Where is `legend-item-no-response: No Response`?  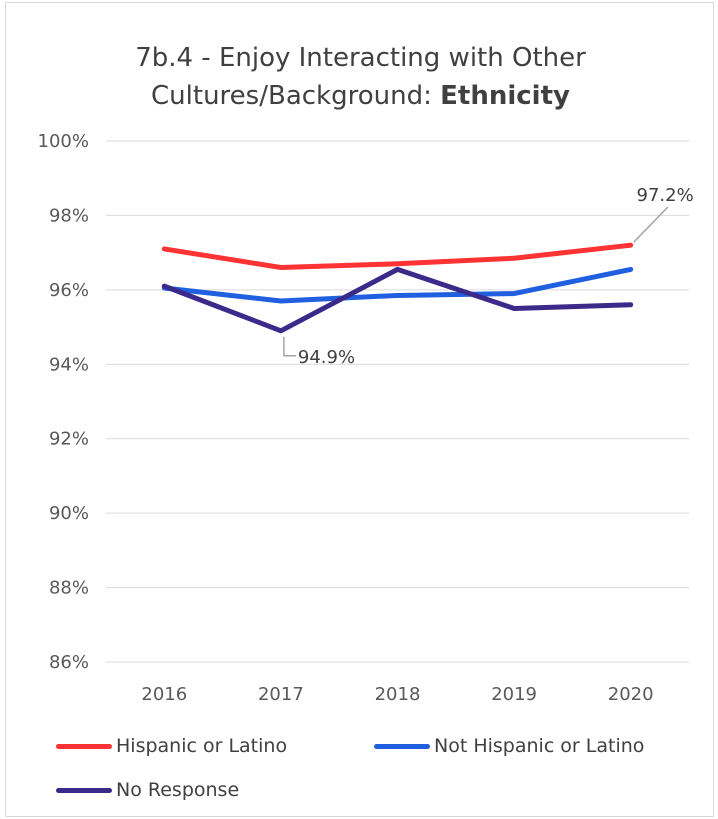 legend-item-no-response: No Response is located at coordinates (147, 790).